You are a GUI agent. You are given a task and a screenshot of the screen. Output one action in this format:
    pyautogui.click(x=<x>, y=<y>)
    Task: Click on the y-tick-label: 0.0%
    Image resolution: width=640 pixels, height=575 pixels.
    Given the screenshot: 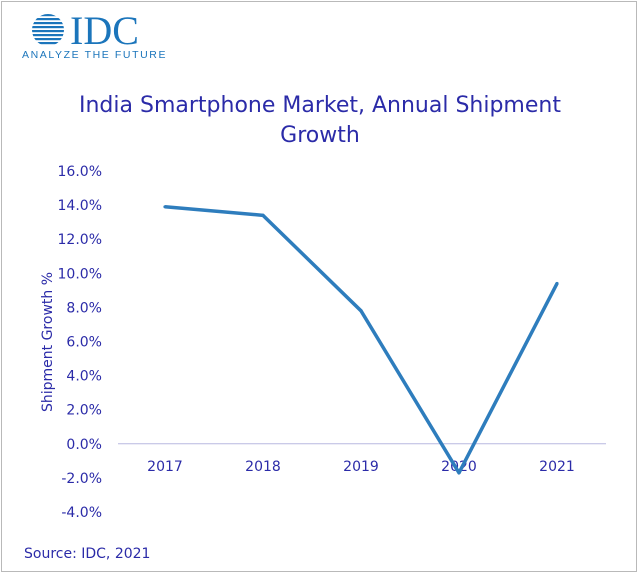 What is the action you would take?
    pyautogui.click(x=84, y=445)
    